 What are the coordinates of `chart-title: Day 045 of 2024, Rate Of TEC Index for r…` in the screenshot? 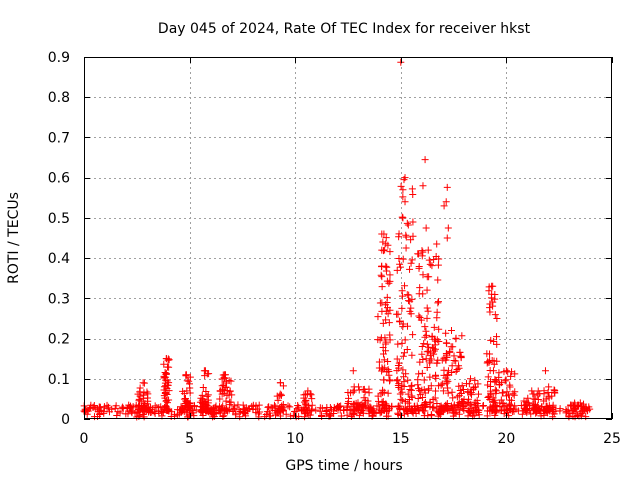 It's located at (344, 29).